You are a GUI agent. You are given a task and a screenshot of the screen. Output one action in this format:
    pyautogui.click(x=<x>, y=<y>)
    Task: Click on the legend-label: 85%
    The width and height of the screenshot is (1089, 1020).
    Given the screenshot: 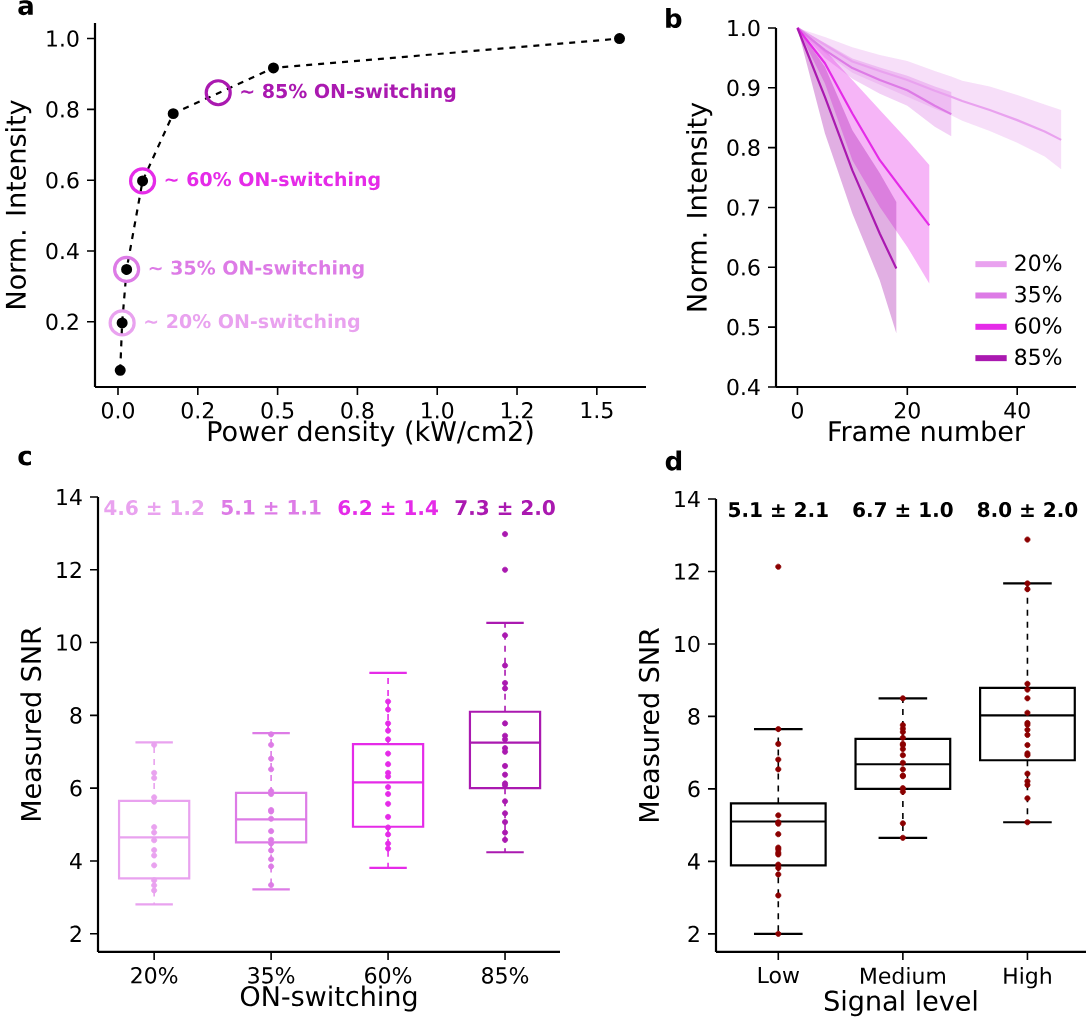 What is the action you would take?
    pyautogui.click(x=1038, y=357)
    